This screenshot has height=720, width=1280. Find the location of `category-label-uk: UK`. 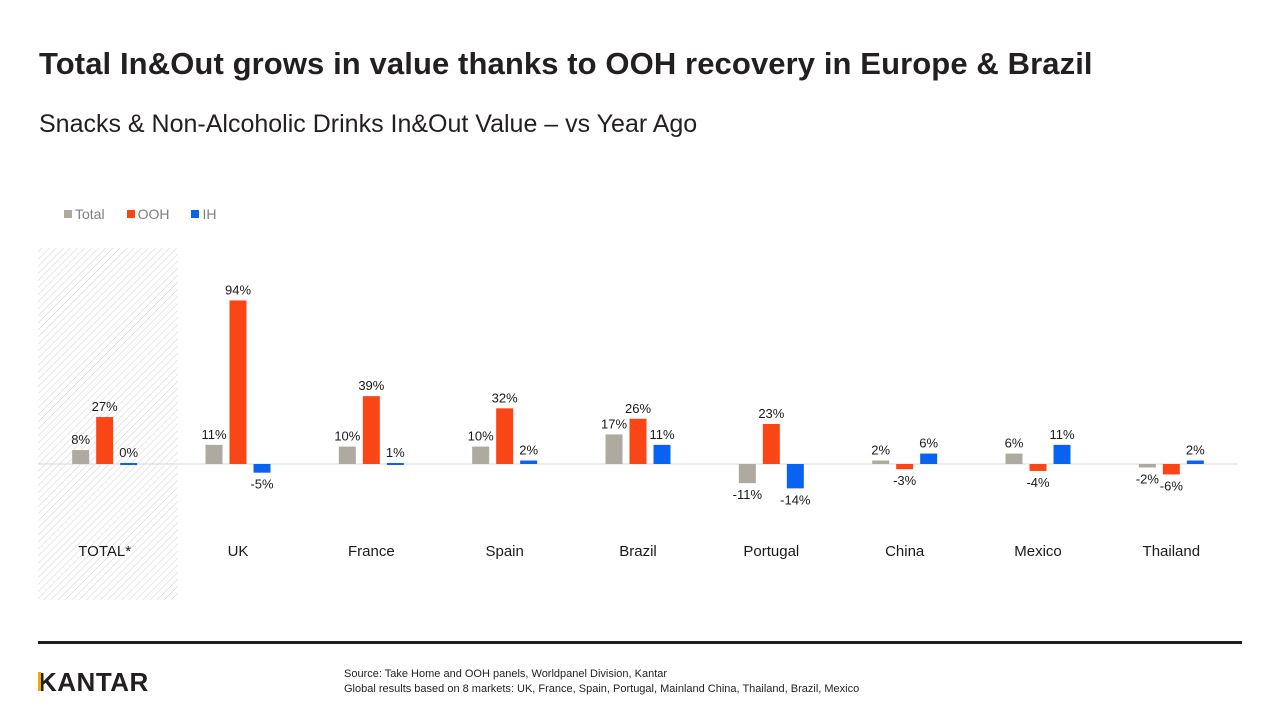

category-label-uk: UK is located at coordinates (238, 551).